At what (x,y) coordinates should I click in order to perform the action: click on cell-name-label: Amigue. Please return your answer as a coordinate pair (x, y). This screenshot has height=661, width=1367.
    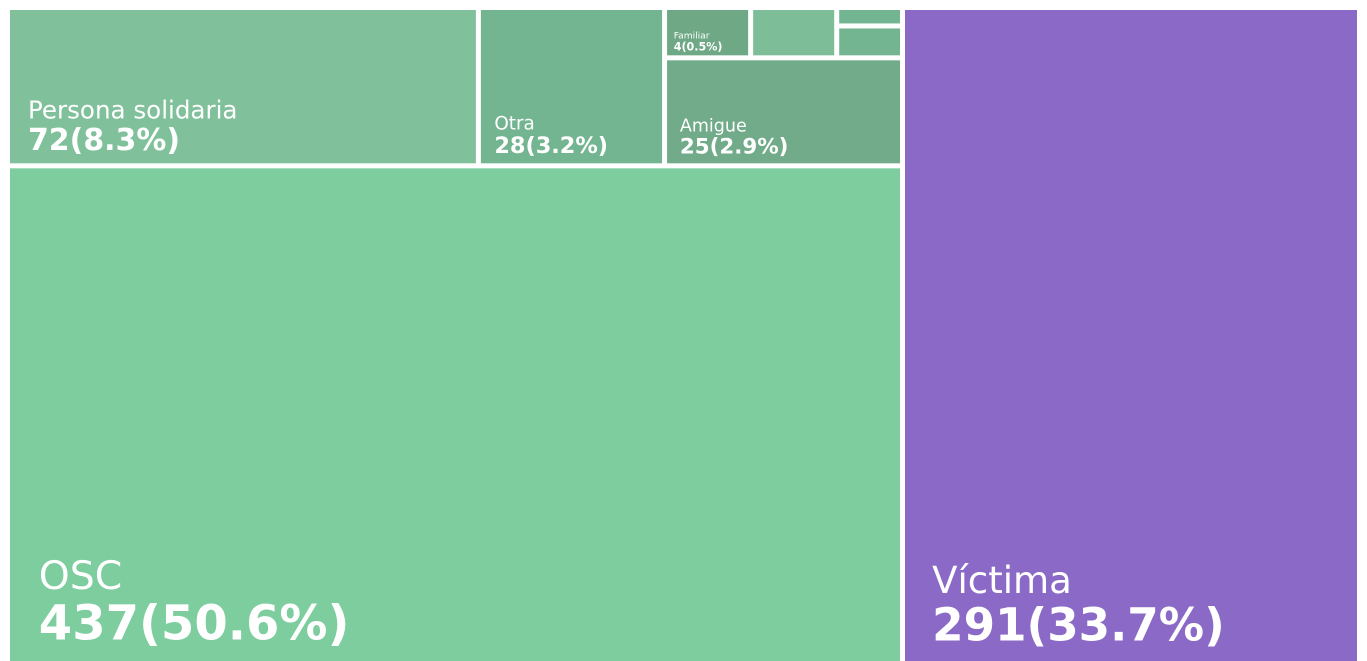
    Looking at the image, I should click on (713, 126).